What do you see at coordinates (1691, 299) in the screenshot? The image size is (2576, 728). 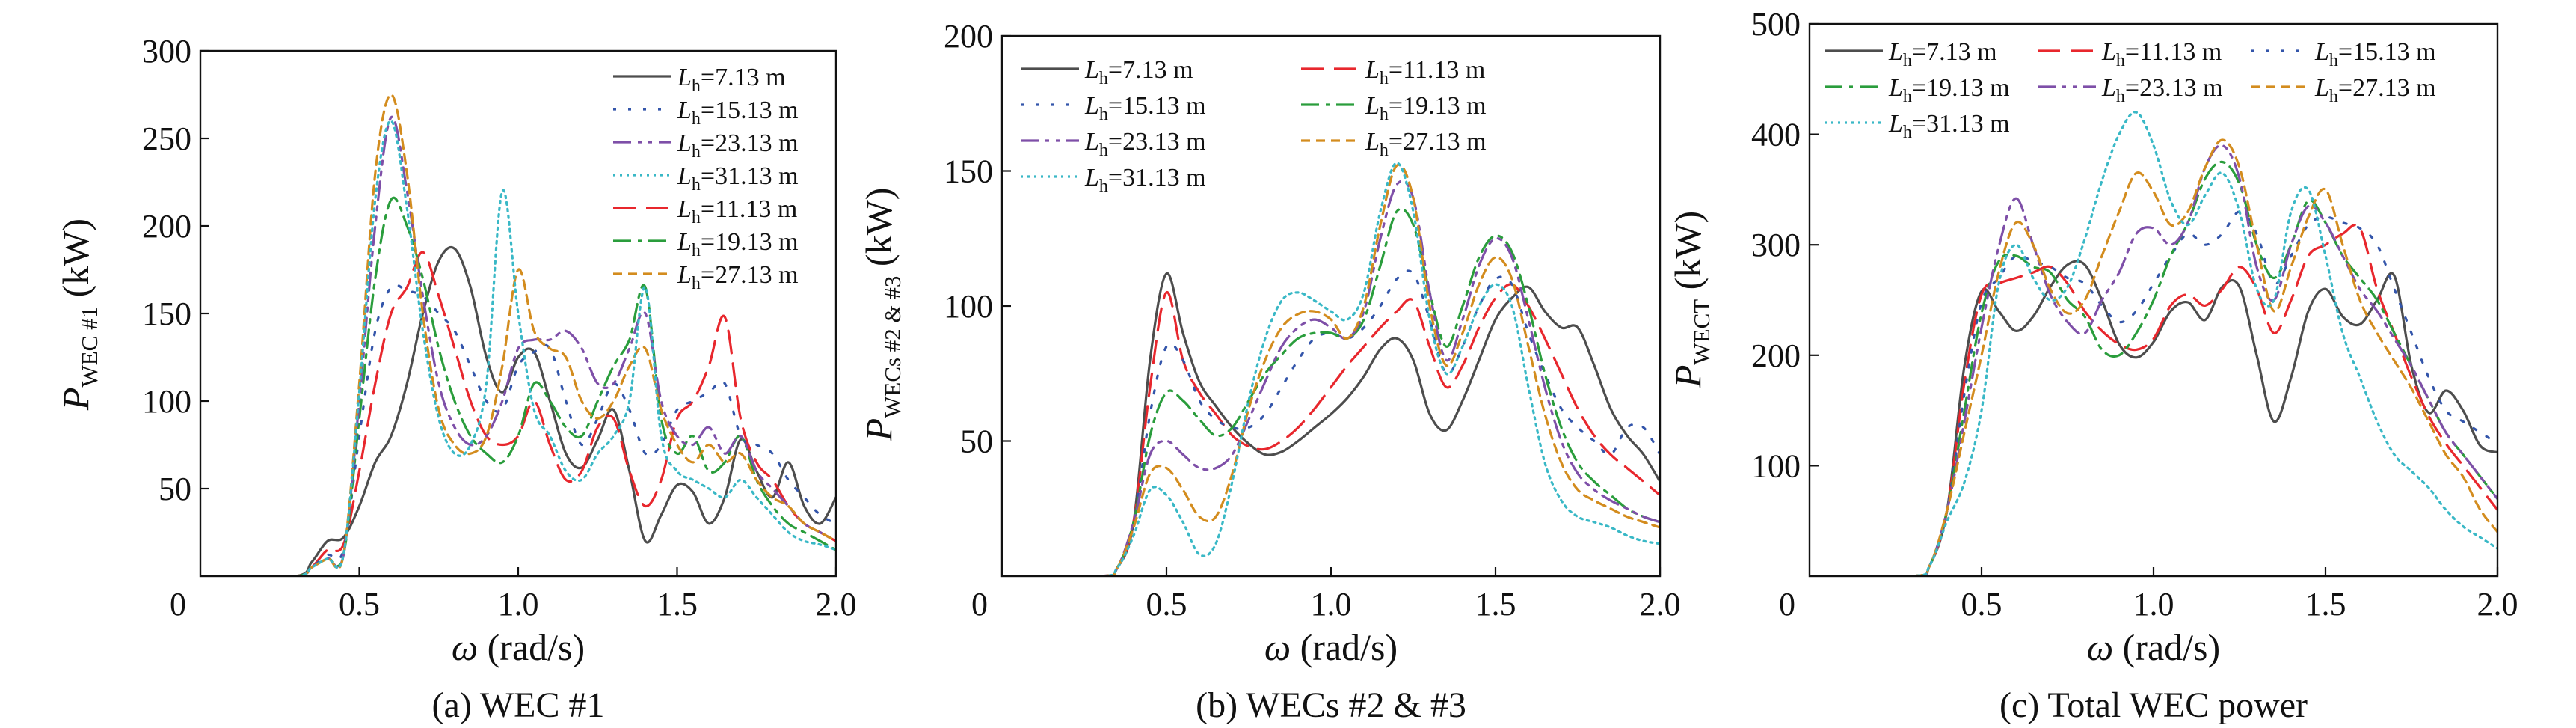 I see `y-axis-label: PWECT (kW)` at bounding box center [1691, 299].